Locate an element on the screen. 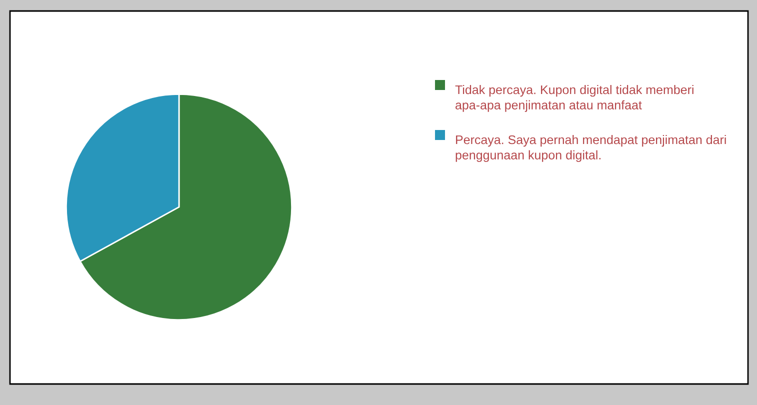 The image size is (757, 405). legend-label: Tidak percaya. Kupon digital tidak memberi apa-apa penjimatan atau manfaat is located at coordinates (574, 98).